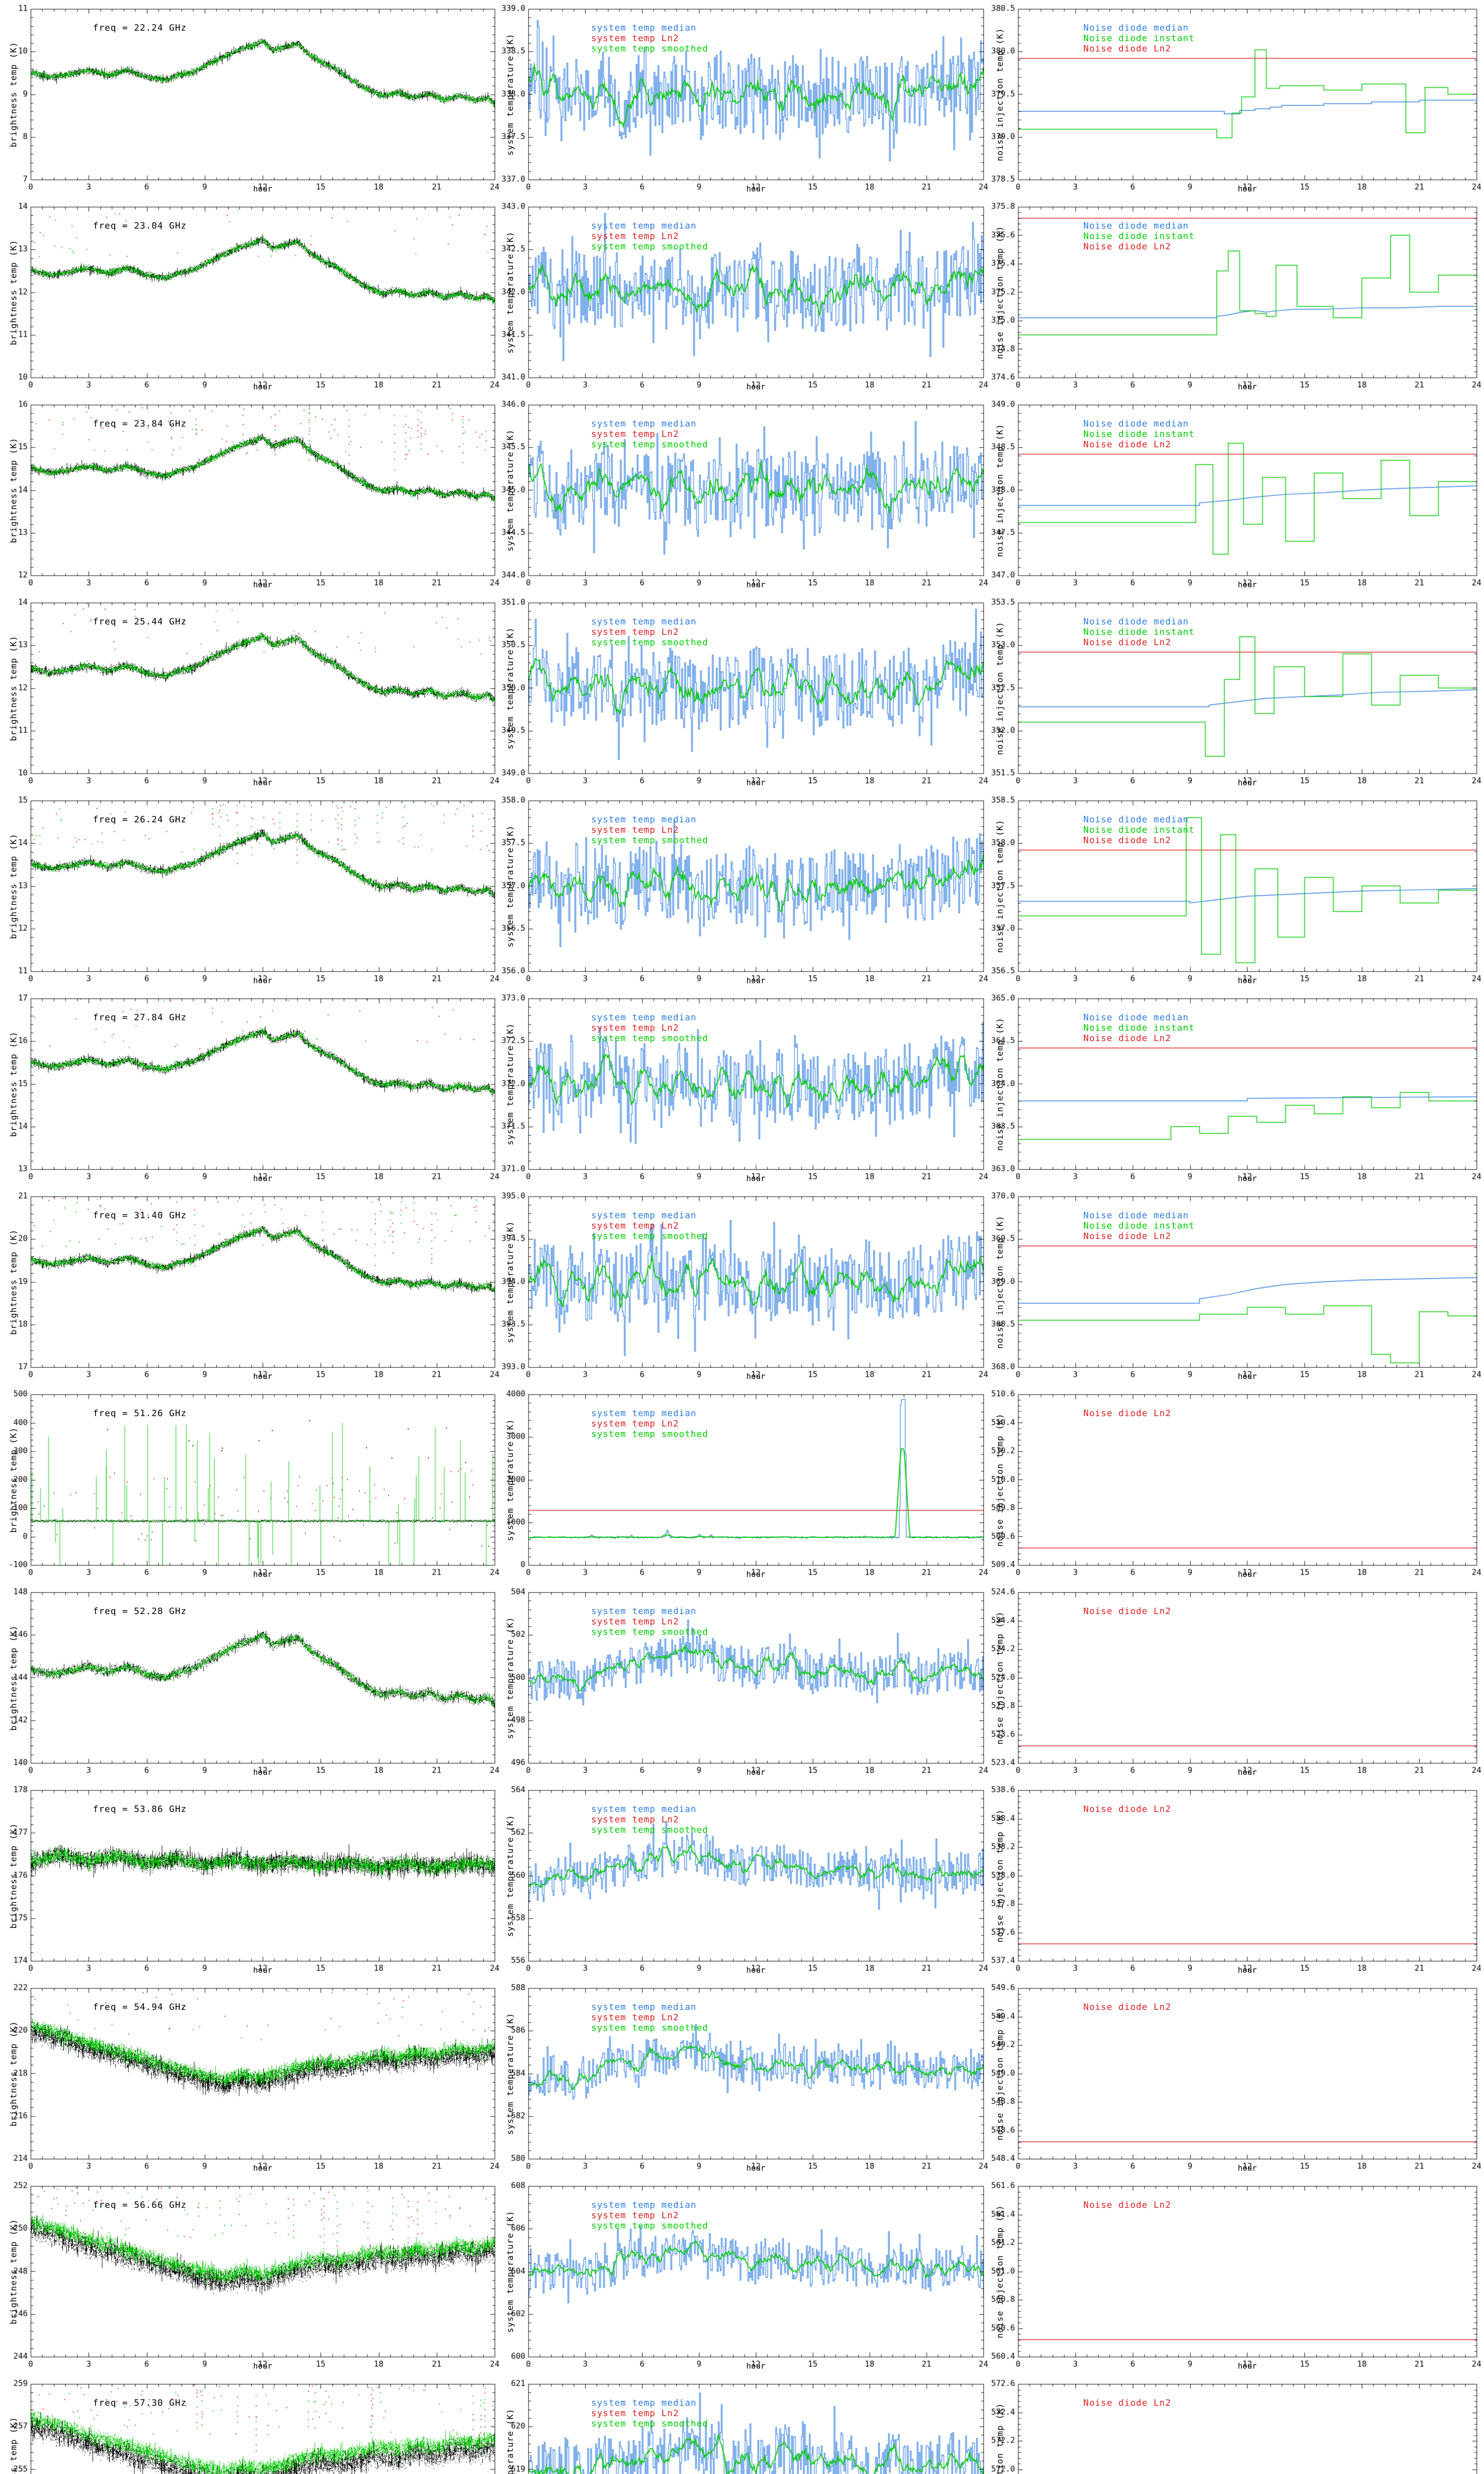  What do you see at coordinates (140, 2007) in the screenshot?
I see `freq-title: freq = 54.94 GHz` at bounding box center [140, 2007].